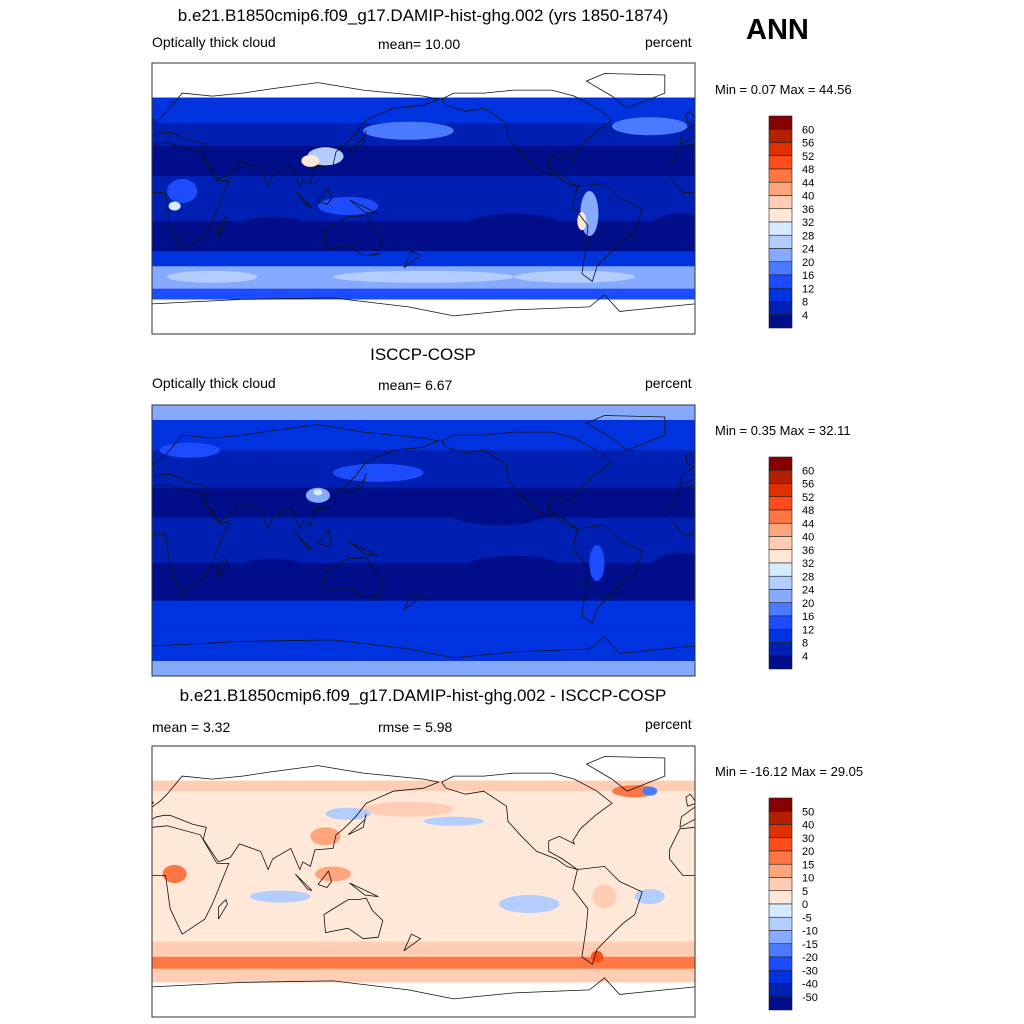 Image resolution: width=1024 pixels, height=1024 pixels. Describe the element at coordinates (808, 223) in the screenshot. I see `colorbar-tick-label: 32` at that location.